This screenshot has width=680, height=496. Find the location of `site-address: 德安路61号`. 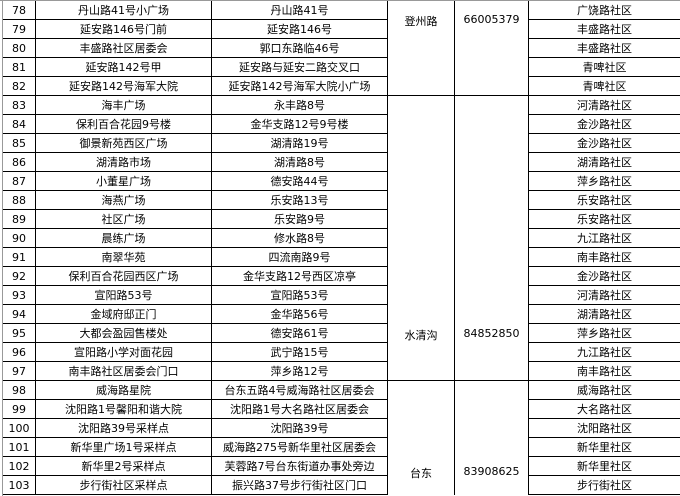

site-address: 德安路61号 is located at coordinates (300, 333).